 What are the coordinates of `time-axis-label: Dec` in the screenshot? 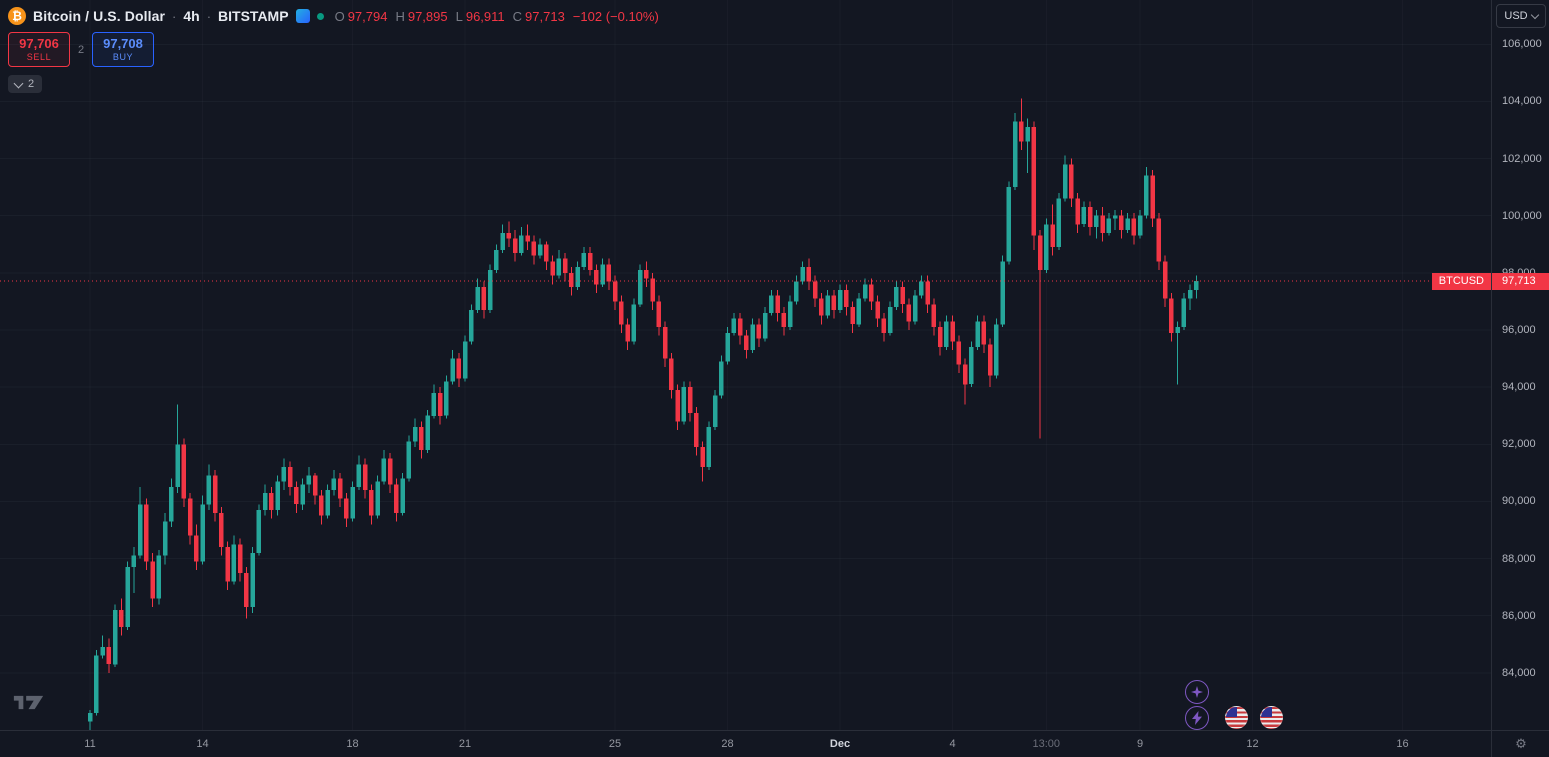 It's located at (840, 744).